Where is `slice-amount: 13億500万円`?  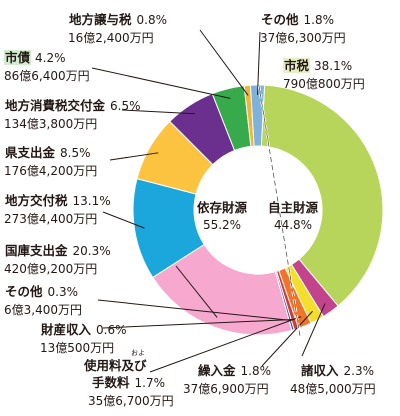
slice-amount: 13億500万円 is located at coordinates (77, 348).